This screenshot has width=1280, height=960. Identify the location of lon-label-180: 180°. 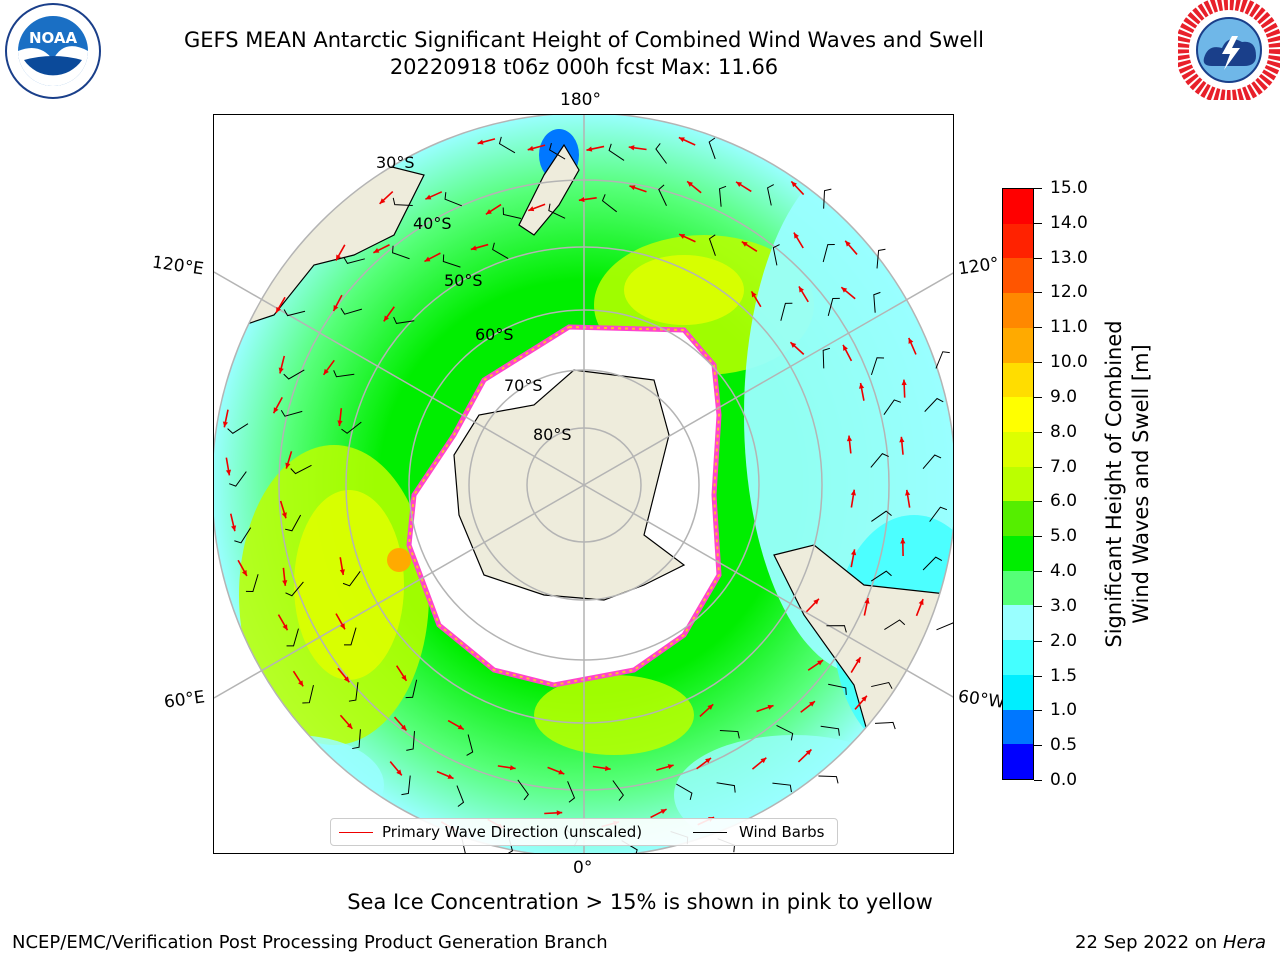
(580, 100).